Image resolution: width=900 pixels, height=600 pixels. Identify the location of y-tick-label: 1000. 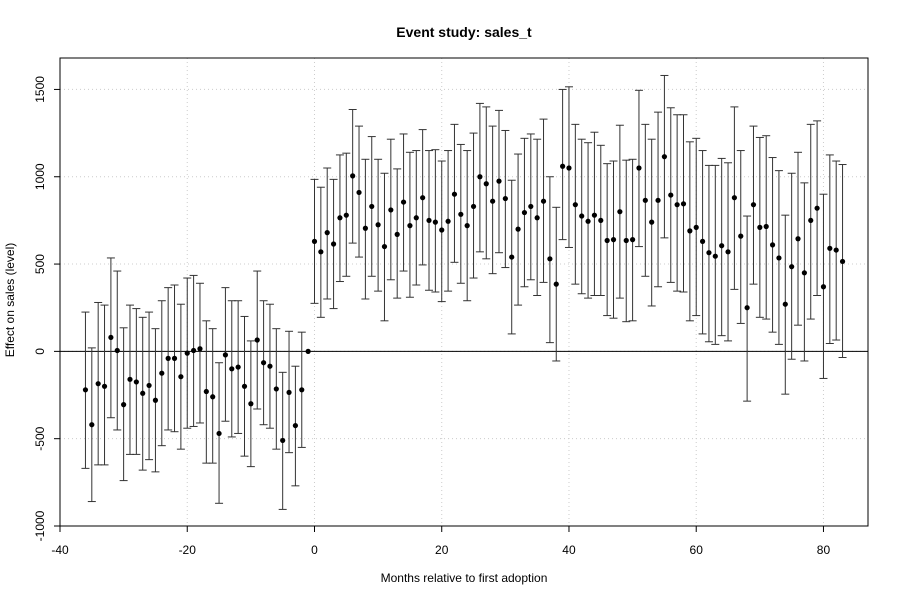
(40, 176).